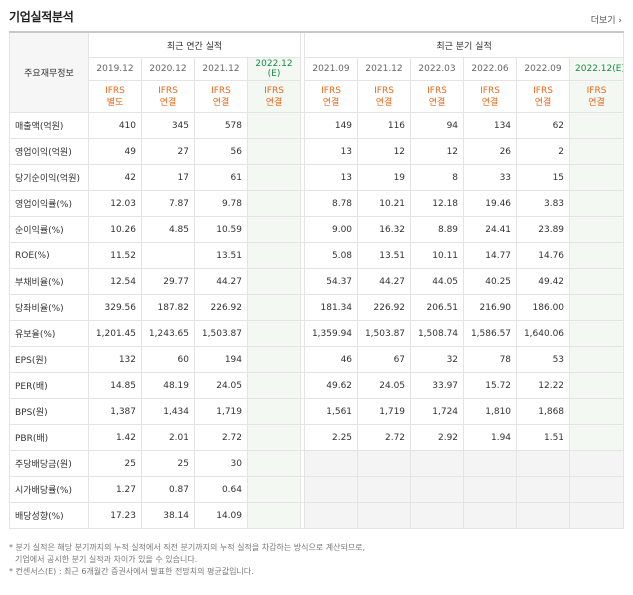  I want to click on table-row: 영업이익(억원) 49 27 56 13 12 12 26 2, so click(317, 151).